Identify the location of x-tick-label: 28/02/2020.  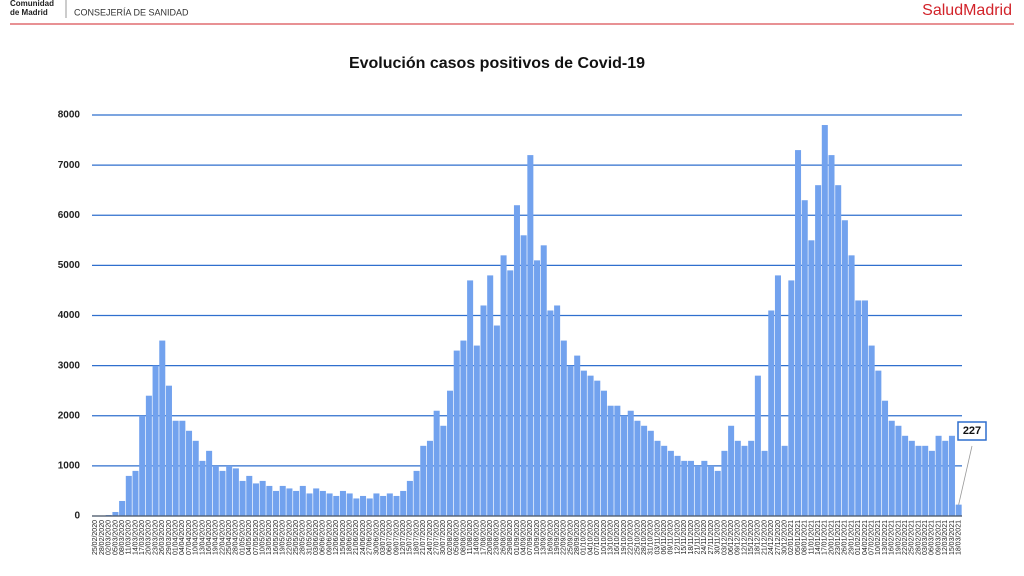
(102, 537).